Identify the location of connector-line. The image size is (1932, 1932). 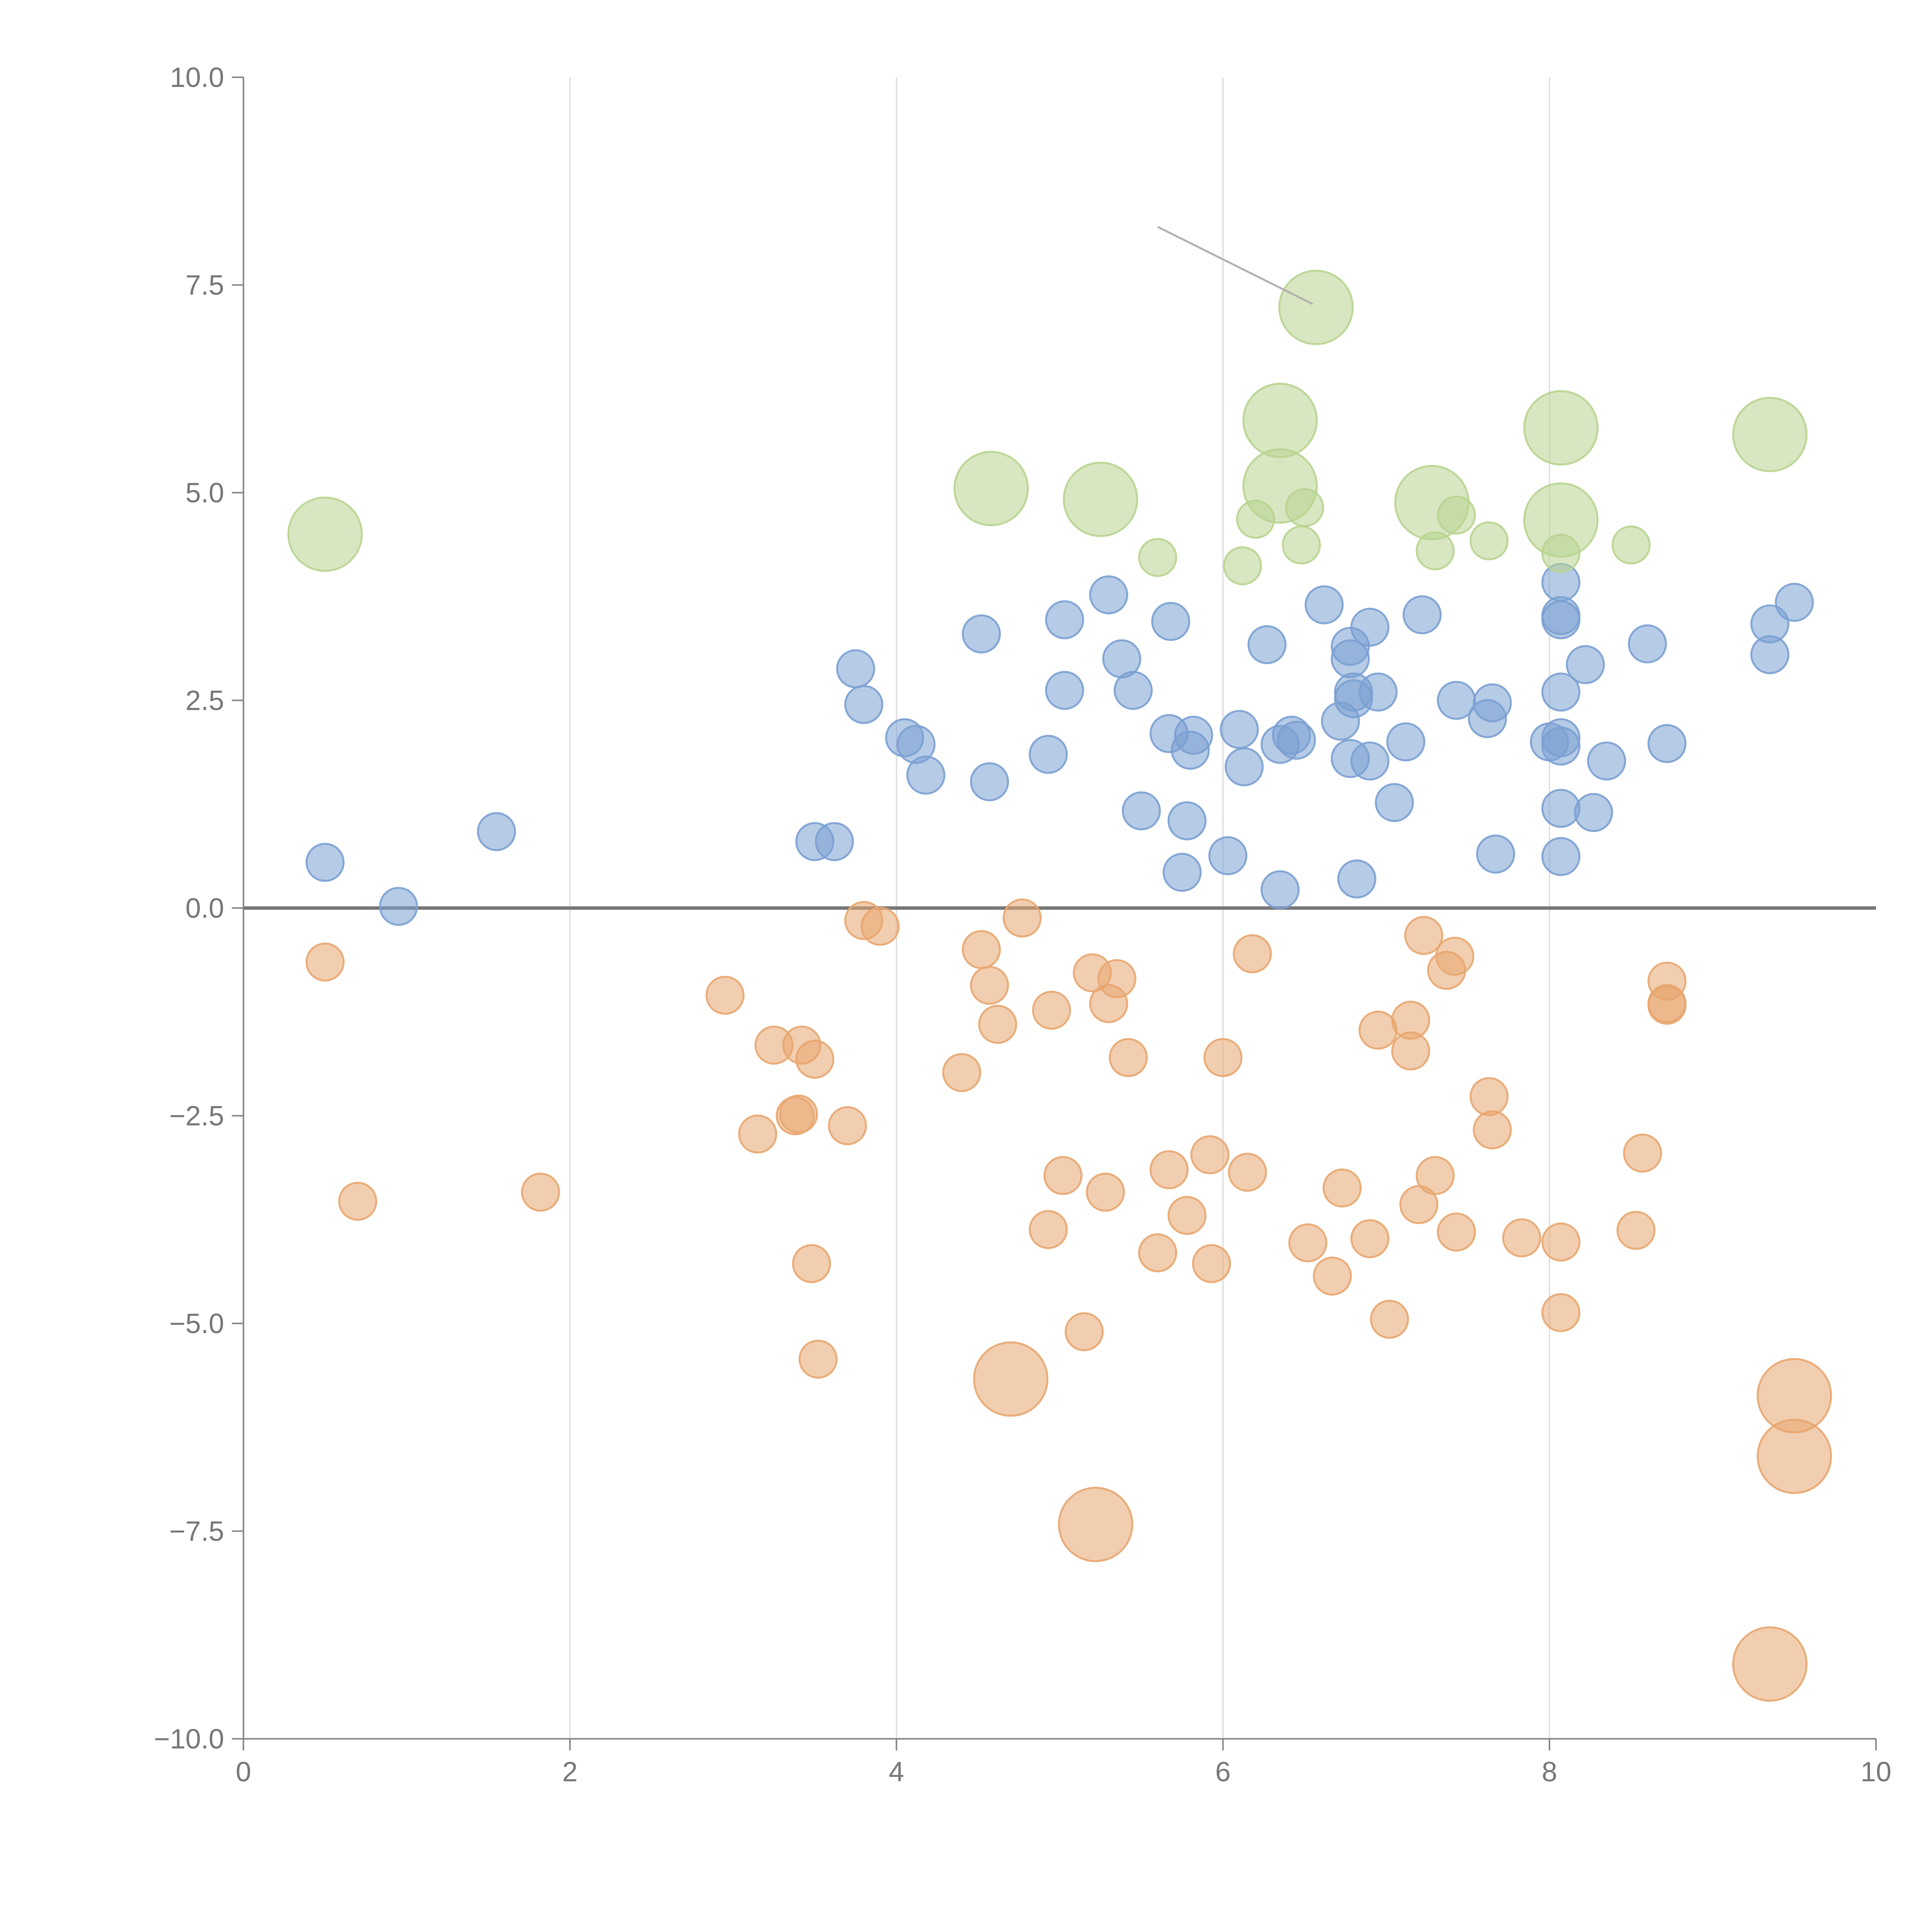
(1235, 266).